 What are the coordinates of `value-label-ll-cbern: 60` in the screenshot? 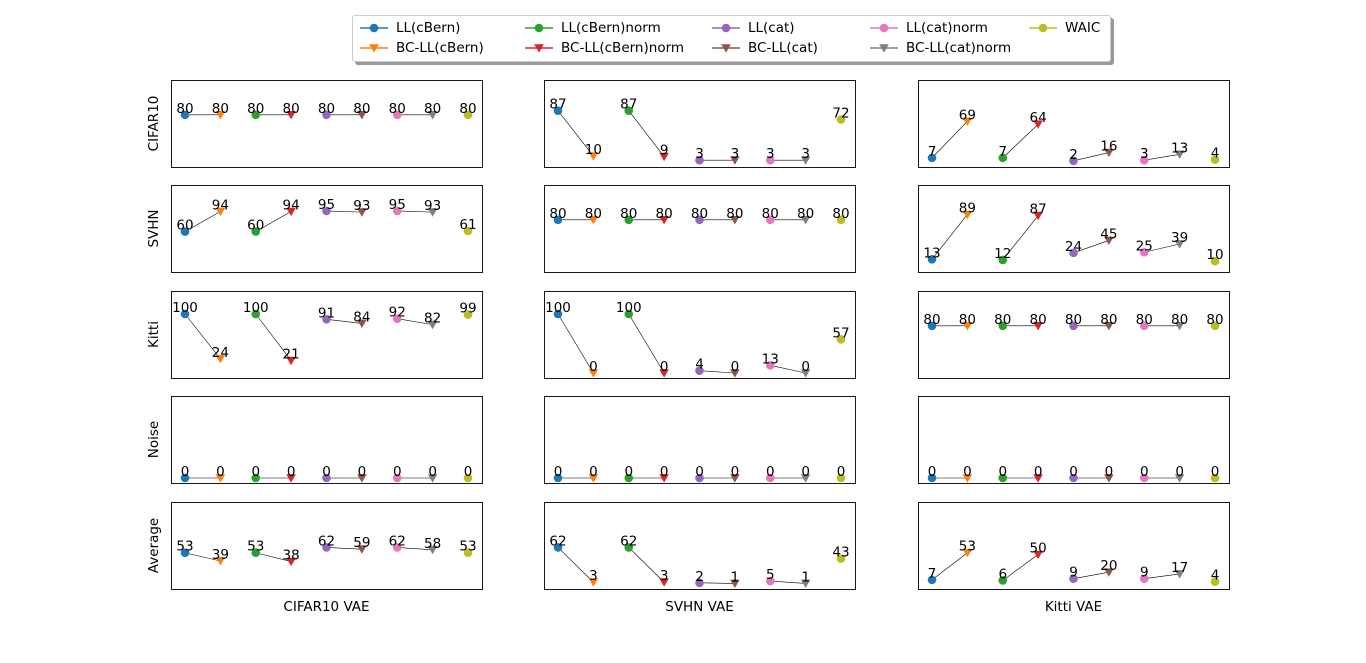 It's located at (184, 226).